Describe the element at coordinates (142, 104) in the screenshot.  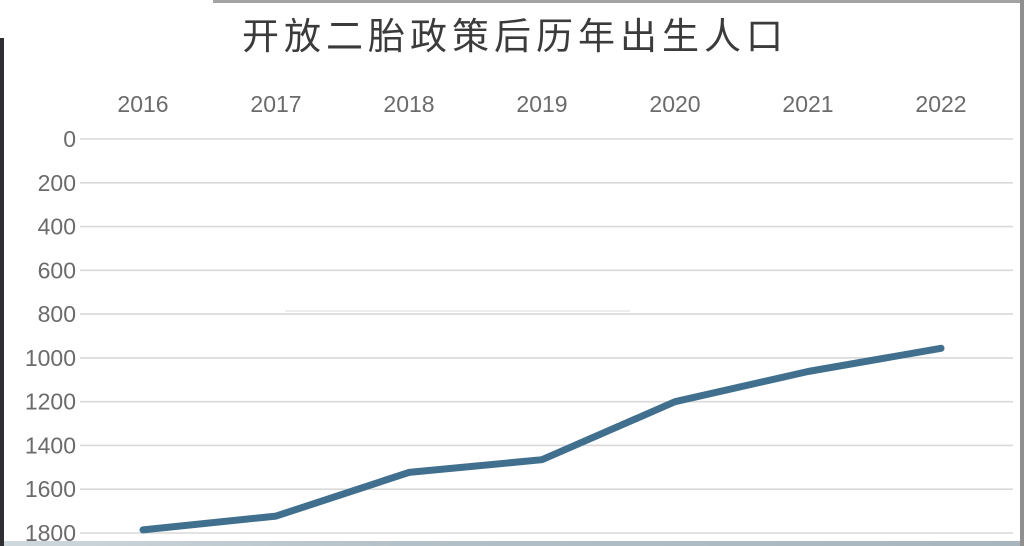
I see `x-axis-tick-label: 2016` at that location.